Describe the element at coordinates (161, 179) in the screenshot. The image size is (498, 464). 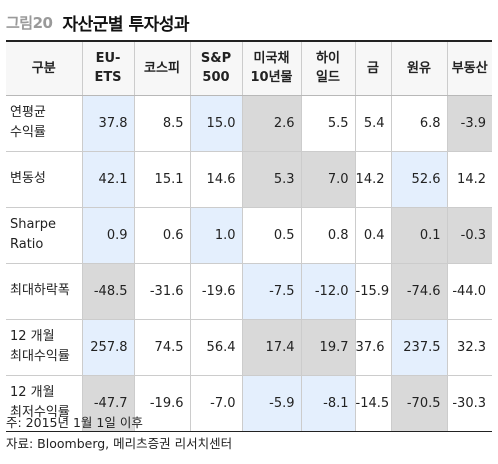
I see `table-cell: 15.1` at that location.